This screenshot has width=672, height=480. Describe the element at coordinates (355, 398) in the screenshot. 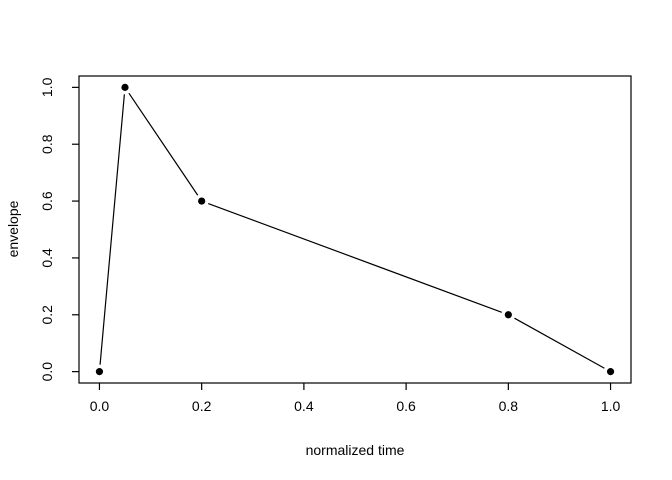

I see `x-axis: 0.0 0.2 0.4 0.6 0.8 1.0` at that location.